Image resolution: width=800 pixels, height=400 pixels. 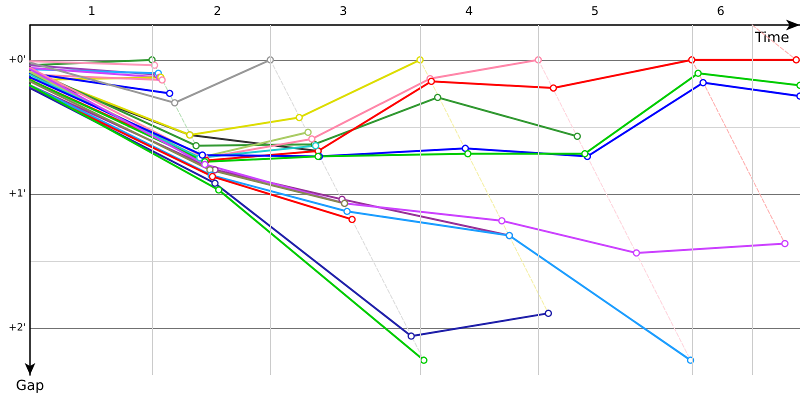 I want to click on x-tick-label: 5, so click(x=595, y=11).